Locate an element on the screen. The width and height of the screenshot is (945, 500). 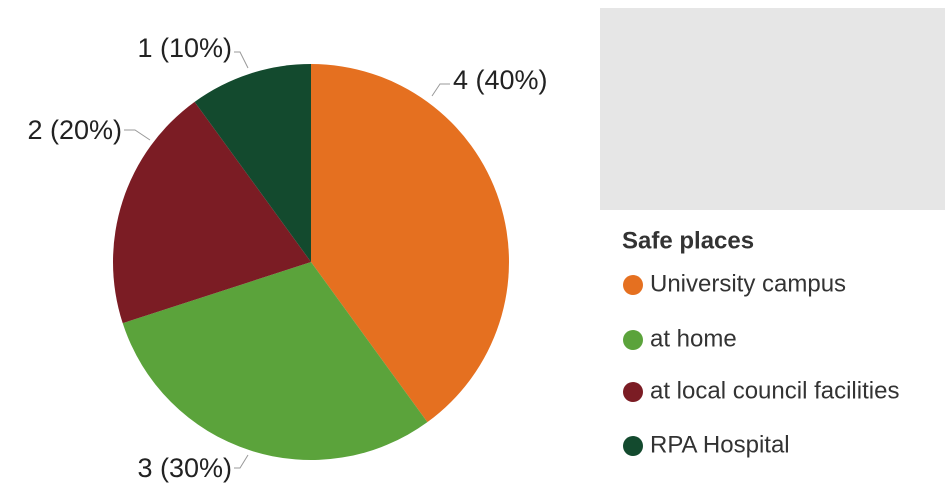
legend-label: RPA Hospital is located at coordinates (720, 444).